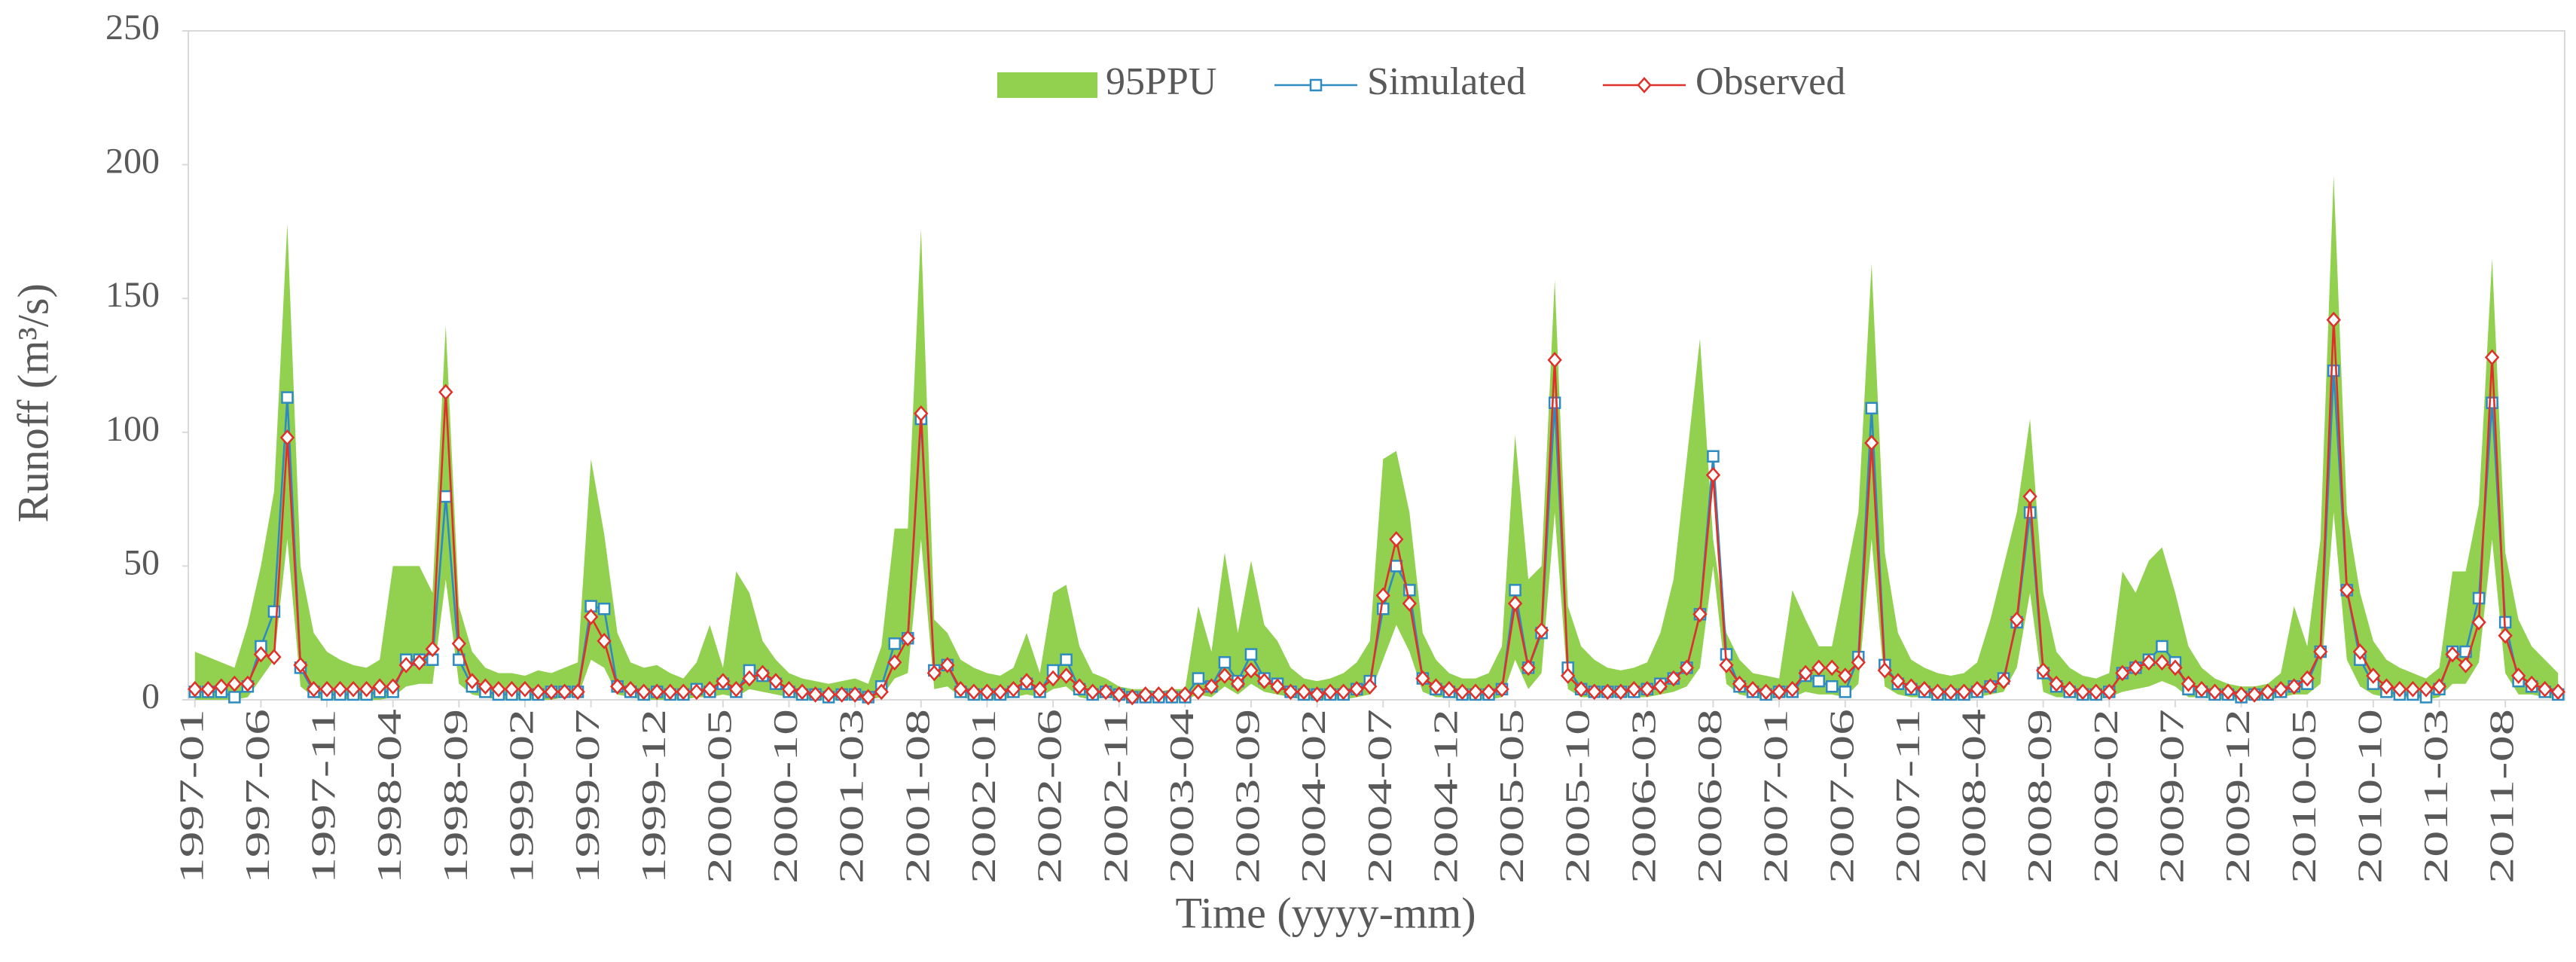 The image size is (2576, 962). I want to click on x-tick-label: 2010-05, so click(2304, 796).